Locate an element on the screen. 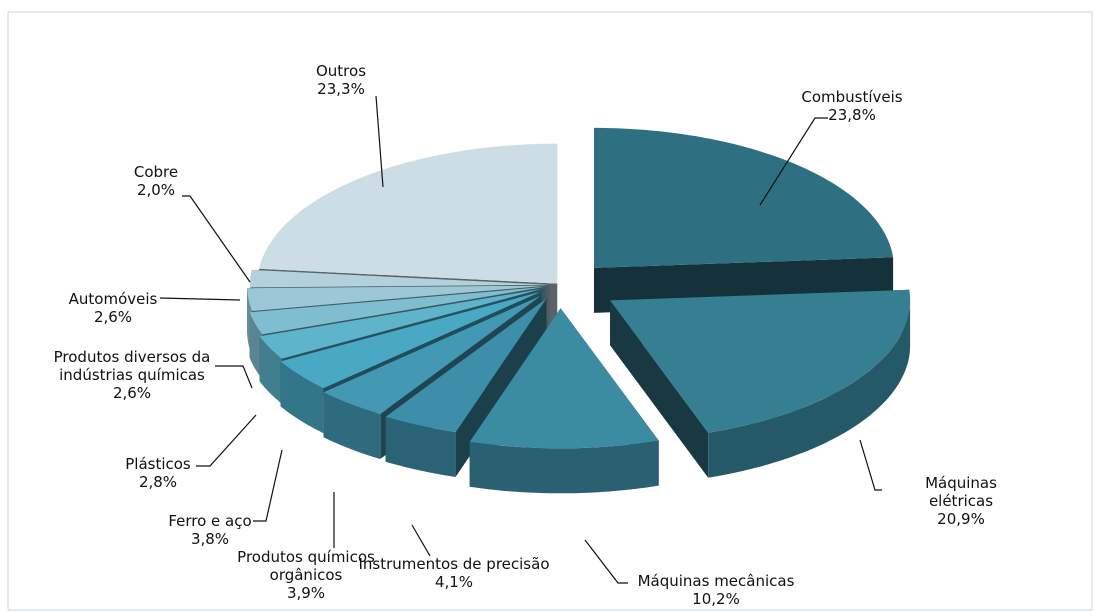  category-label: Ferro e aço is located at coordinates (210, 521).